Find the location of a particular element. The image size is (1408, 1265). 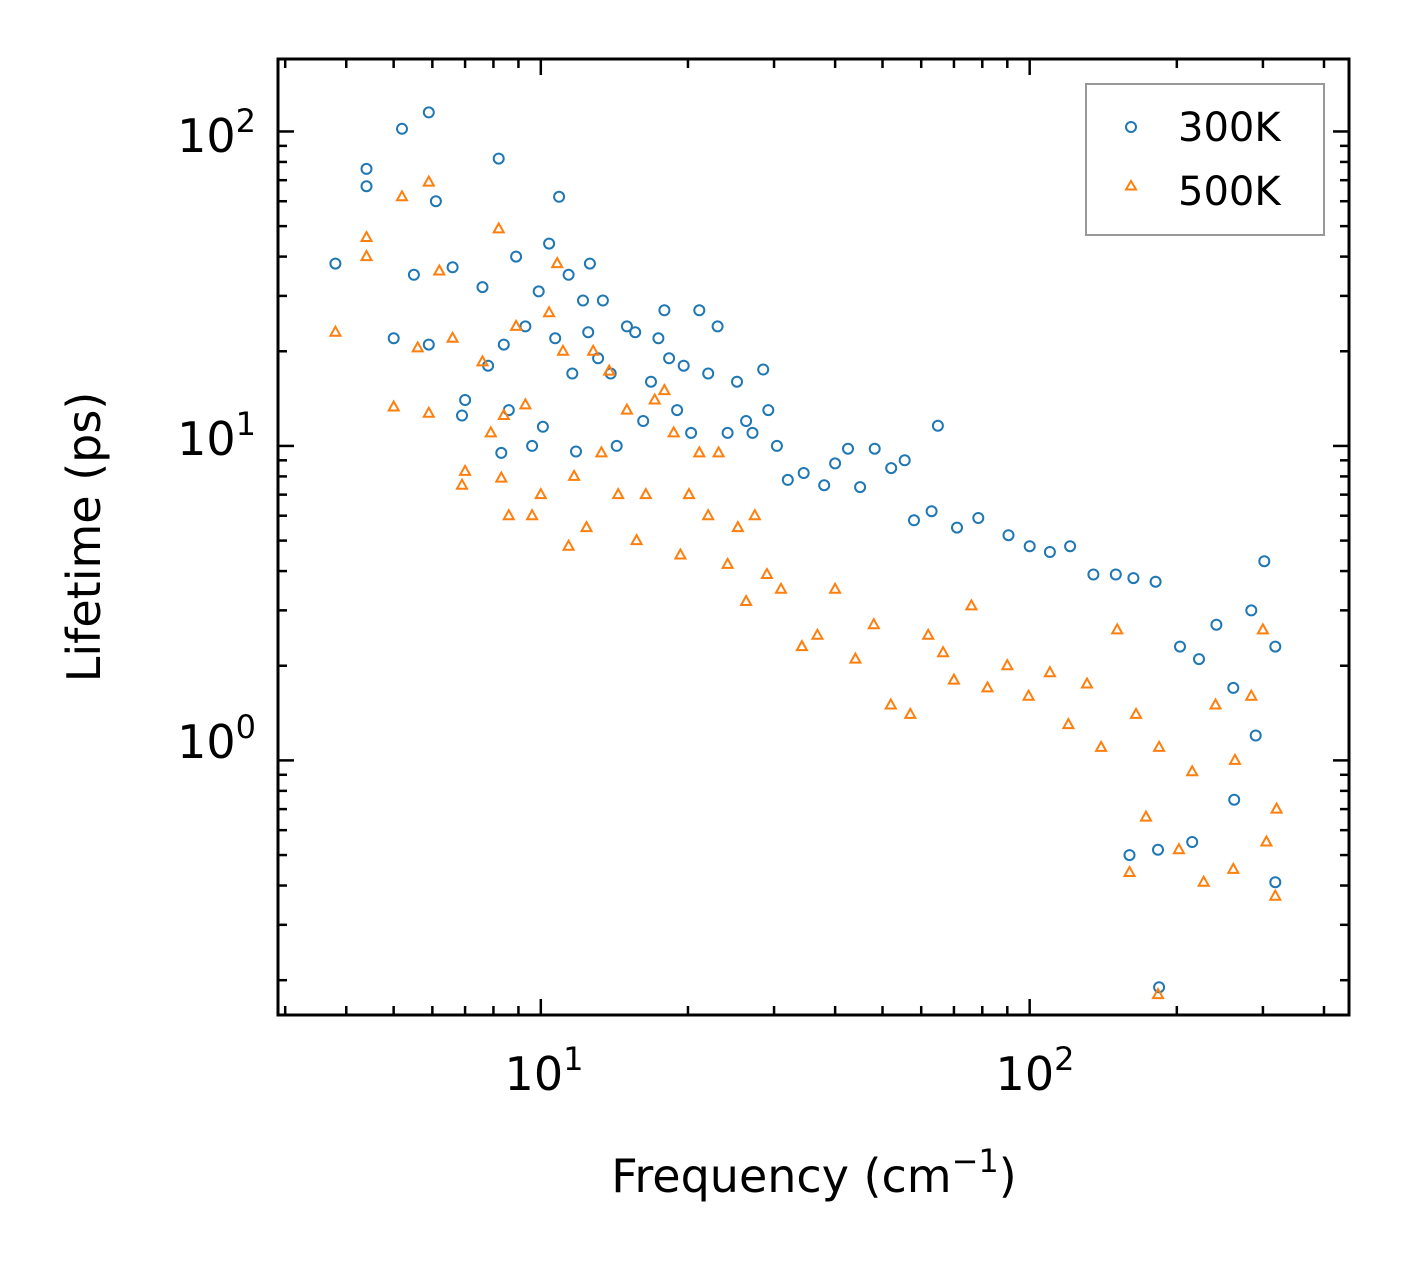

x-tick-label-1: 10¹ is located at coordinates (544, 1070).